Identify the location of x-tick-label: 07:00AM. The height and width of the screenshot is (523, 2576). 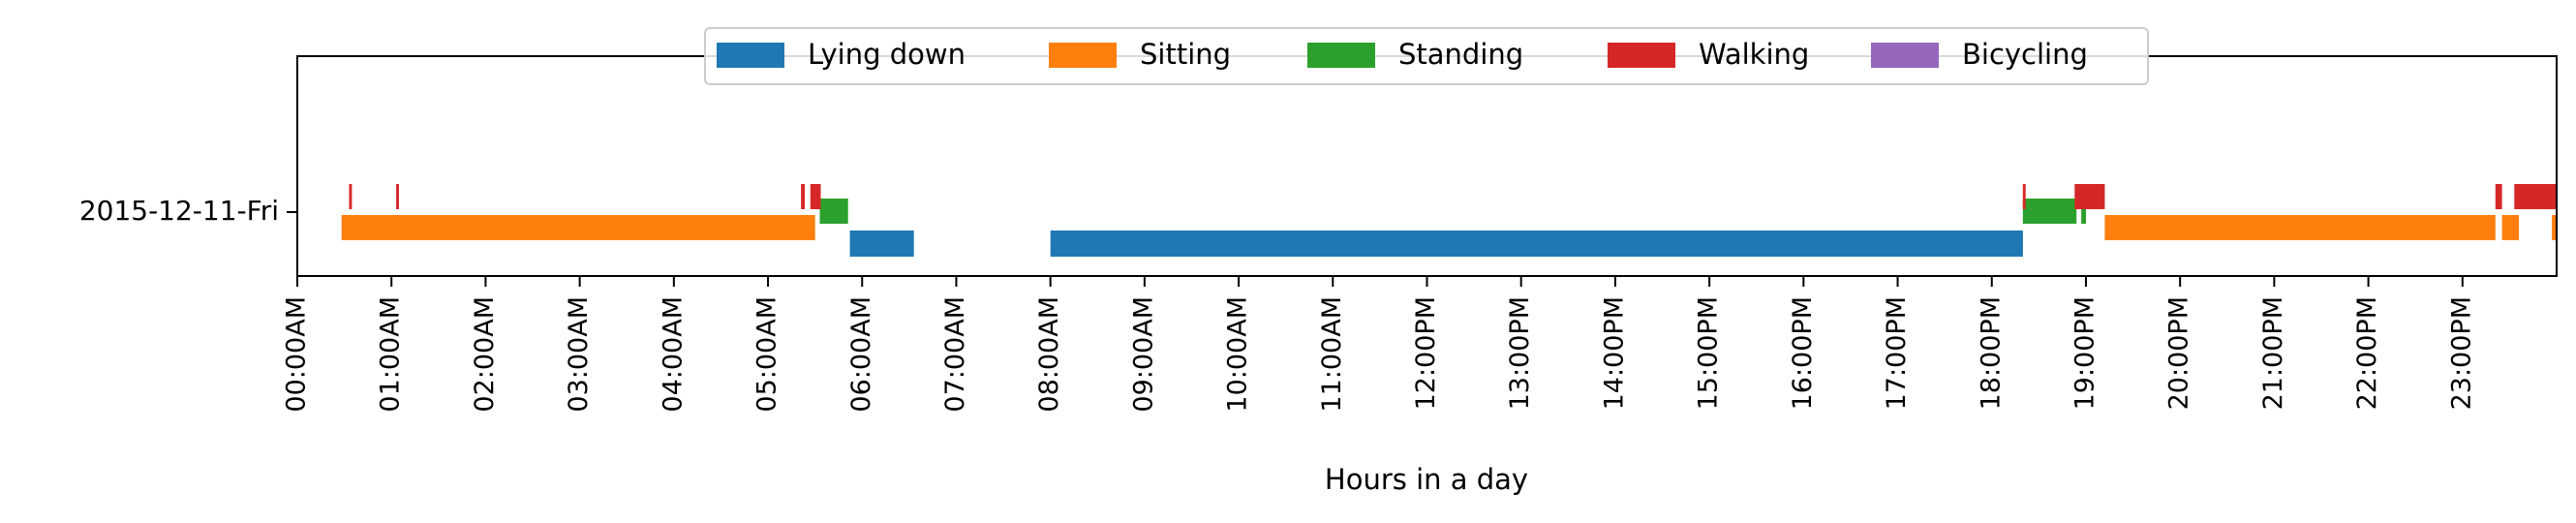
(955, 354).